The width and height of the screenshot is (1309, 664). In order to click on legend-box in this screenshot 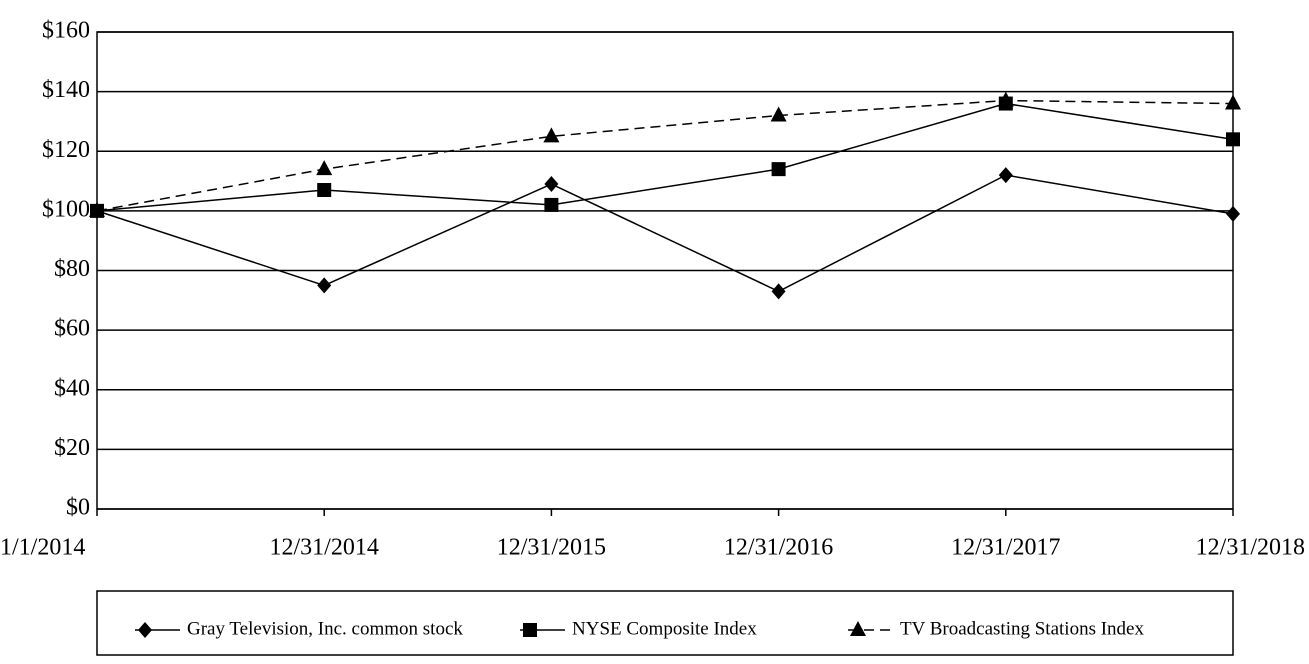, I will do `click(665, 623)`.